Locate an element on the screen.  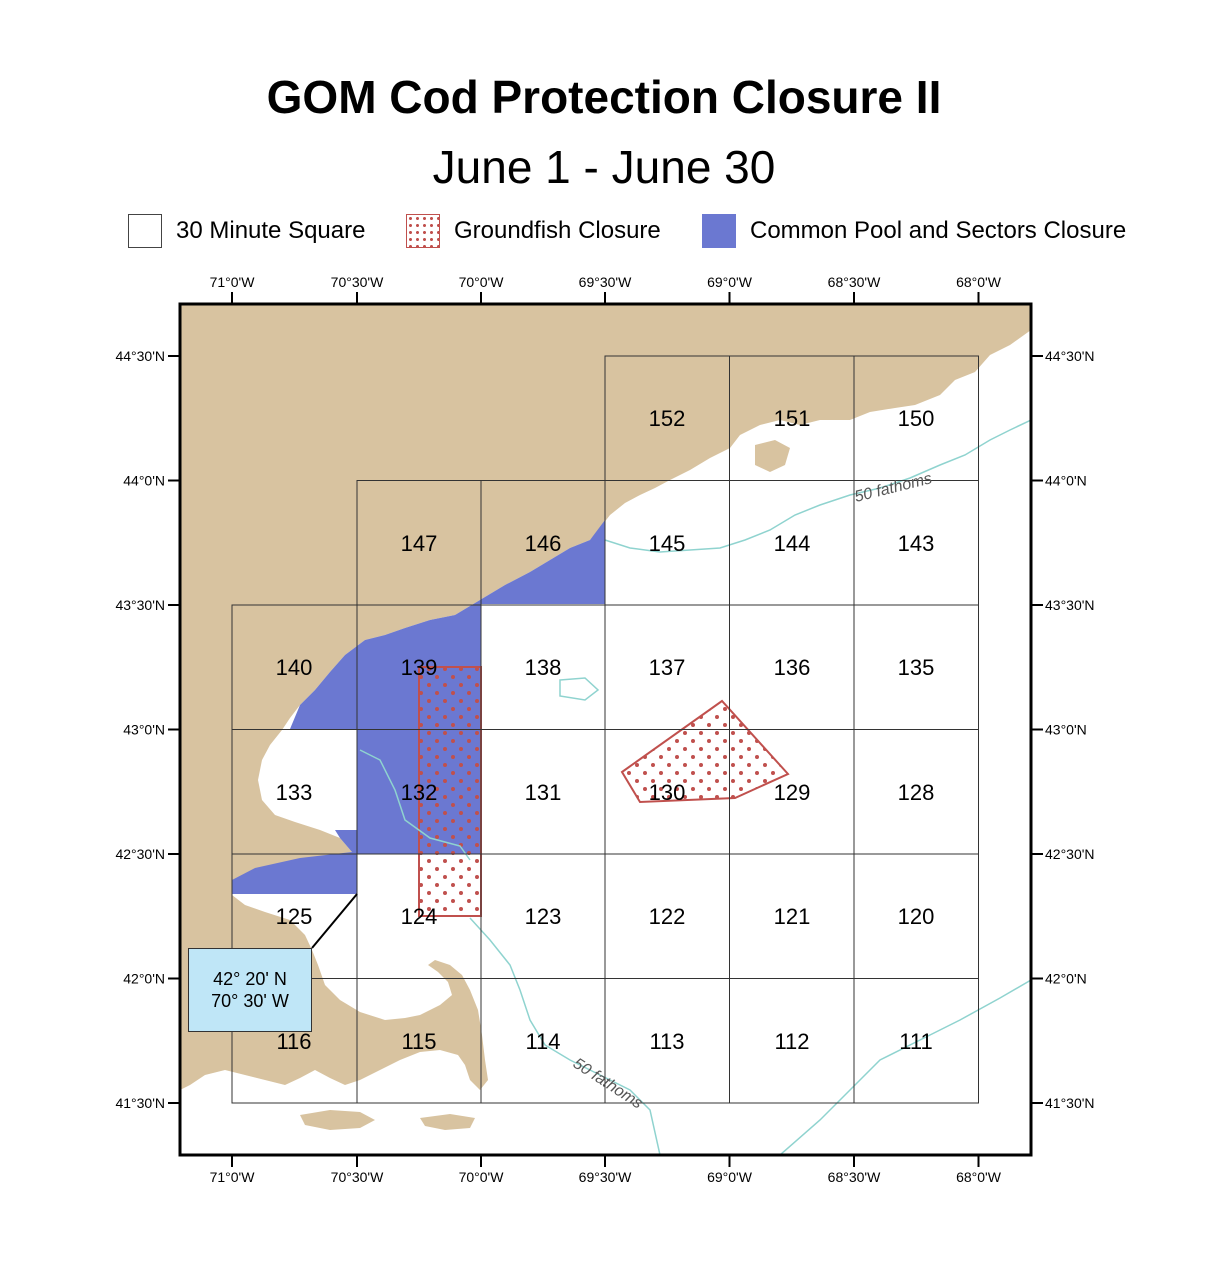
contour-jeffreys is located at coordinates (579, 689).